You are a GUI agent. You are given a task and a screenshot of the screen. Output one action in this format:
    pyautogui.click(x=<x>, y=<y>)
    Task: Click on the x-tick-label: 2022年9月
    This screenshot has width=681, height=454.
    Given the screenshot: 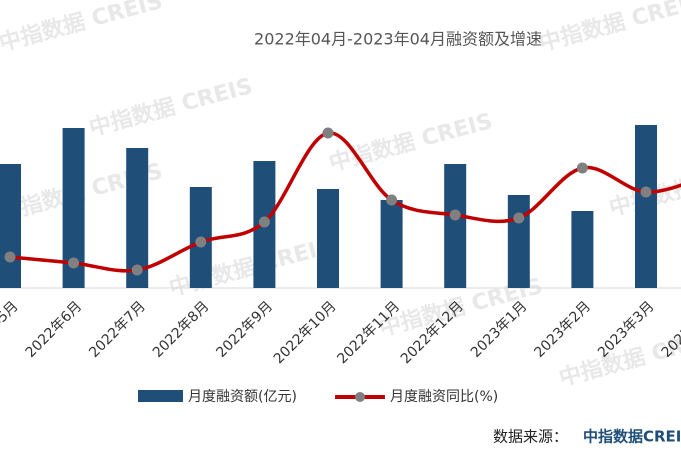 What is the action you would take?
    pyautogui.click(x=244, y=329)
    